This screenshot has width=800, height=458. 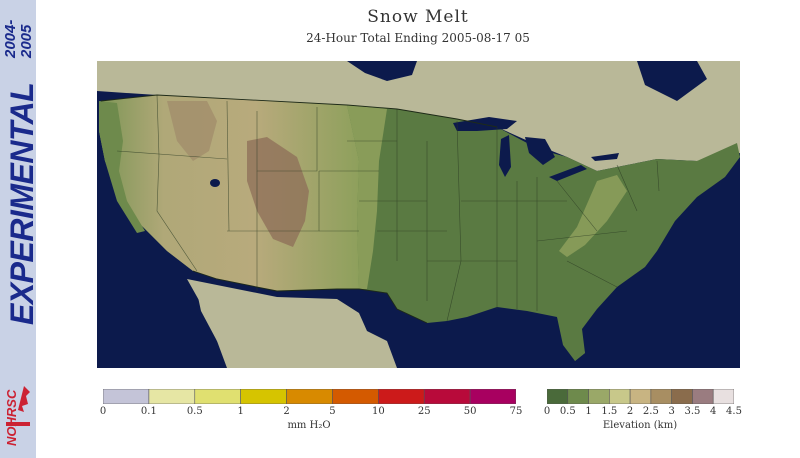 I want to click on melt-tick-label: 50, so click(x=470, y=411).